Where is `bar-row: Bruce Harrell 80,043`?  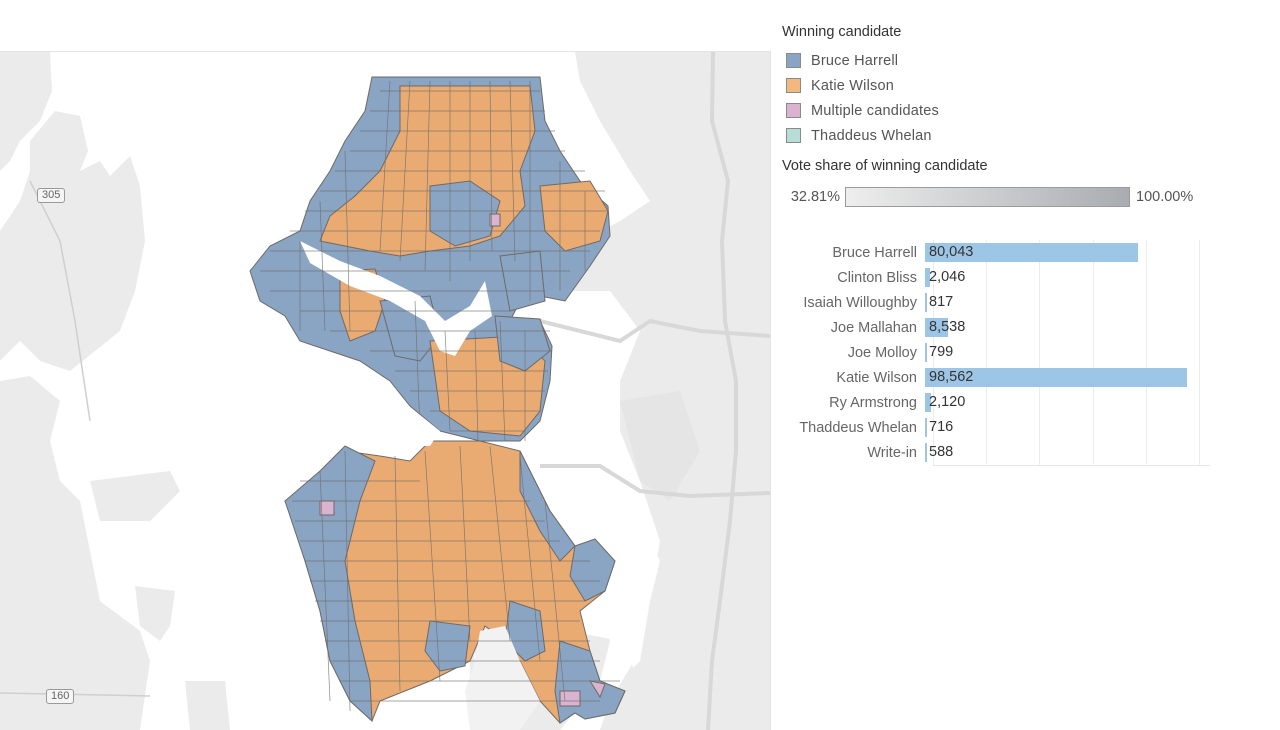 bar-row: Bruce Harrell 80,043 is located at coordinates (995, 252).